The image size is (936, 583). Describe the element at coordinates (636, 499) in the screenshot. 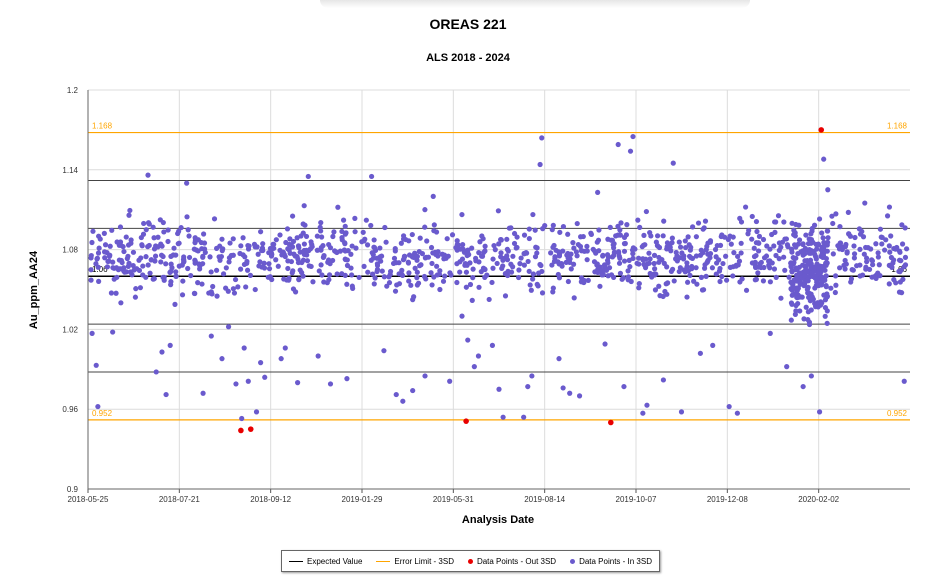

I see `x-tick-label: 2019-10-07` at that location.